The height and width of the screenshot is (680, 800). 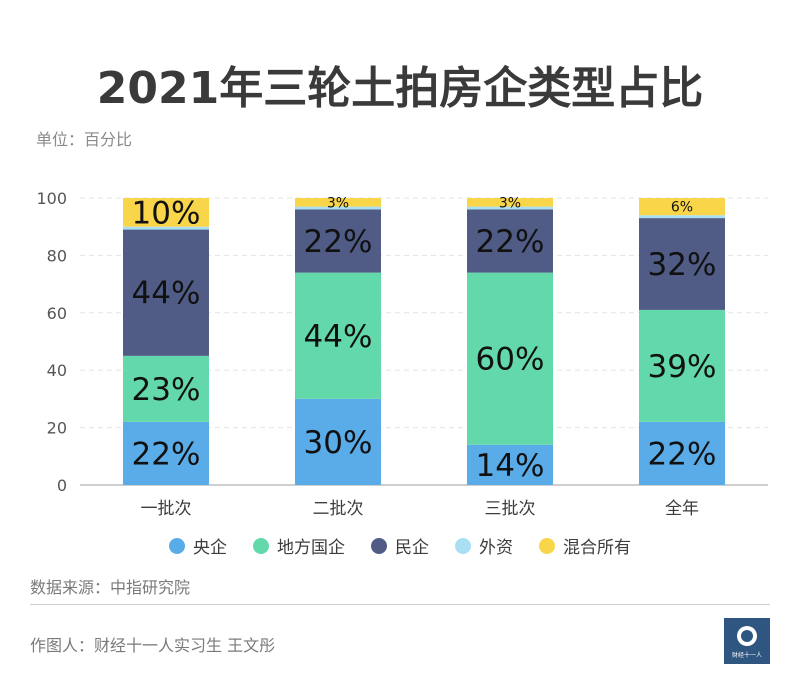 What do you see at coordinates (51, 198) in the screenshot?
I see `y-tick-label: 100` at bounding box center [51, 198].